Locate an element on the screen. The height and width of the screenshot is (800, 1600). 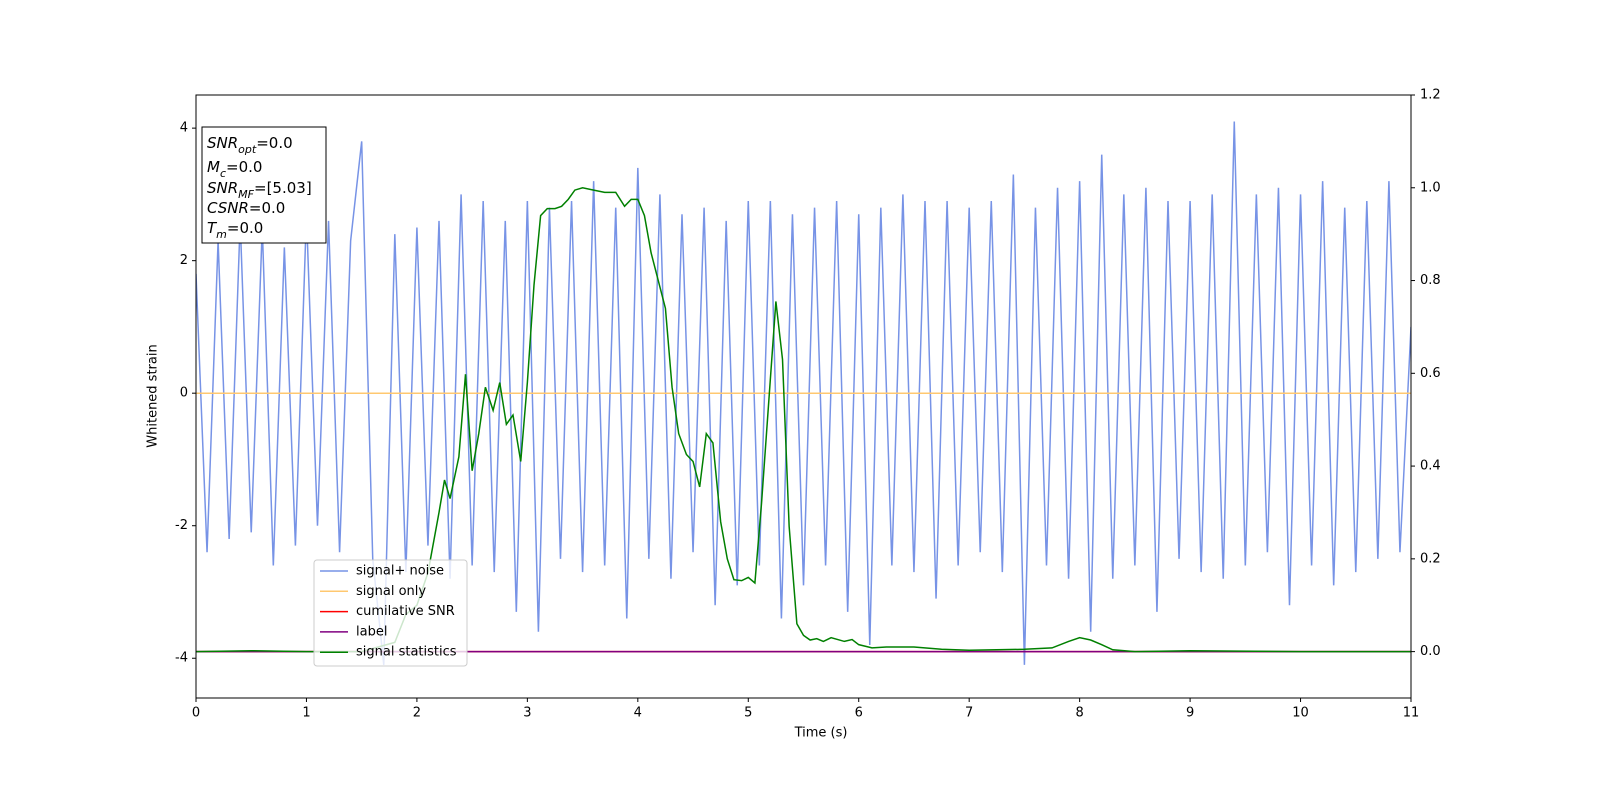
x-tick-label: 5 is located at coordinates (748, 713).